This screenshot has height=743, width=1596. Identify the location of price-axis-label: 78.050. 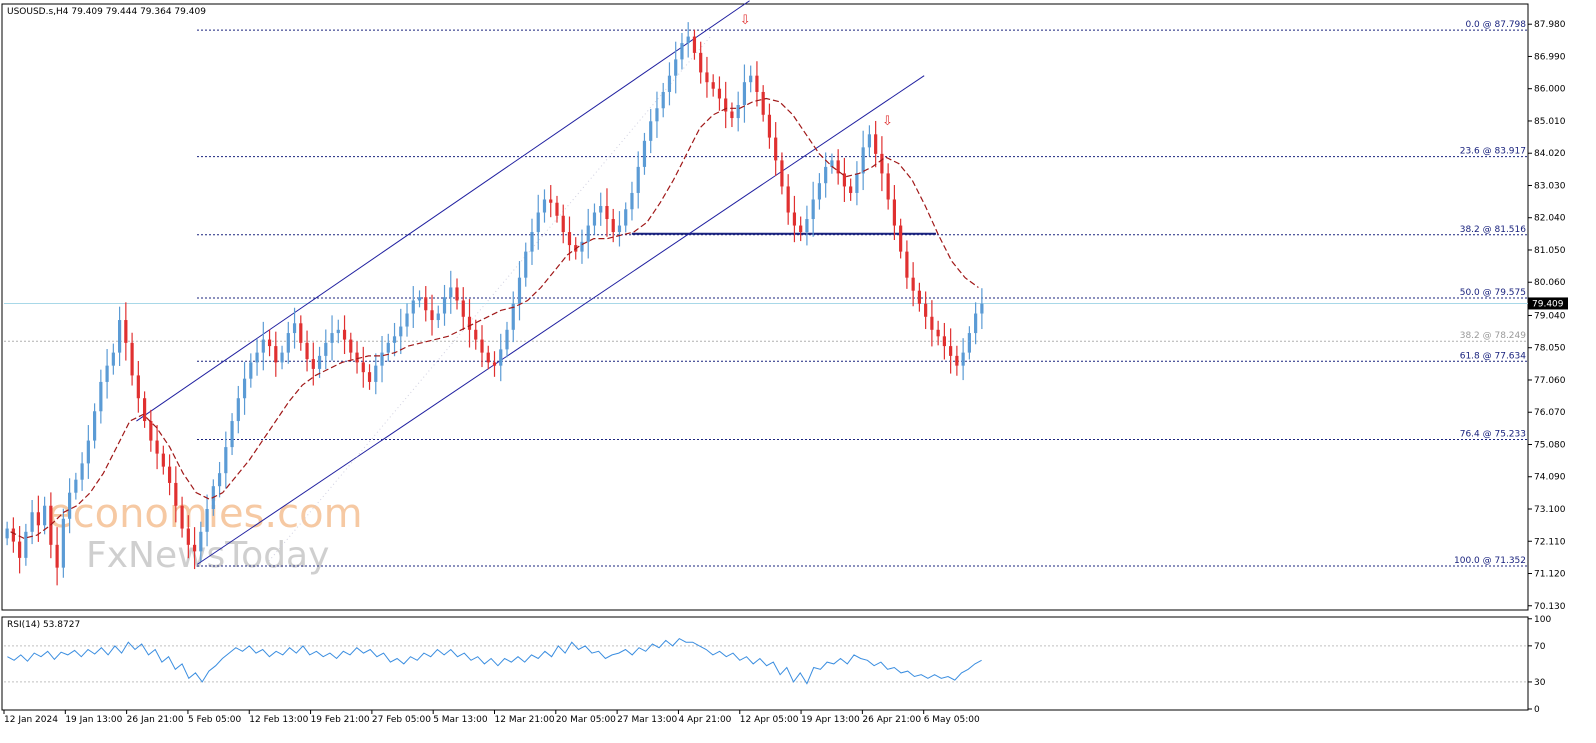
(1550, 349).